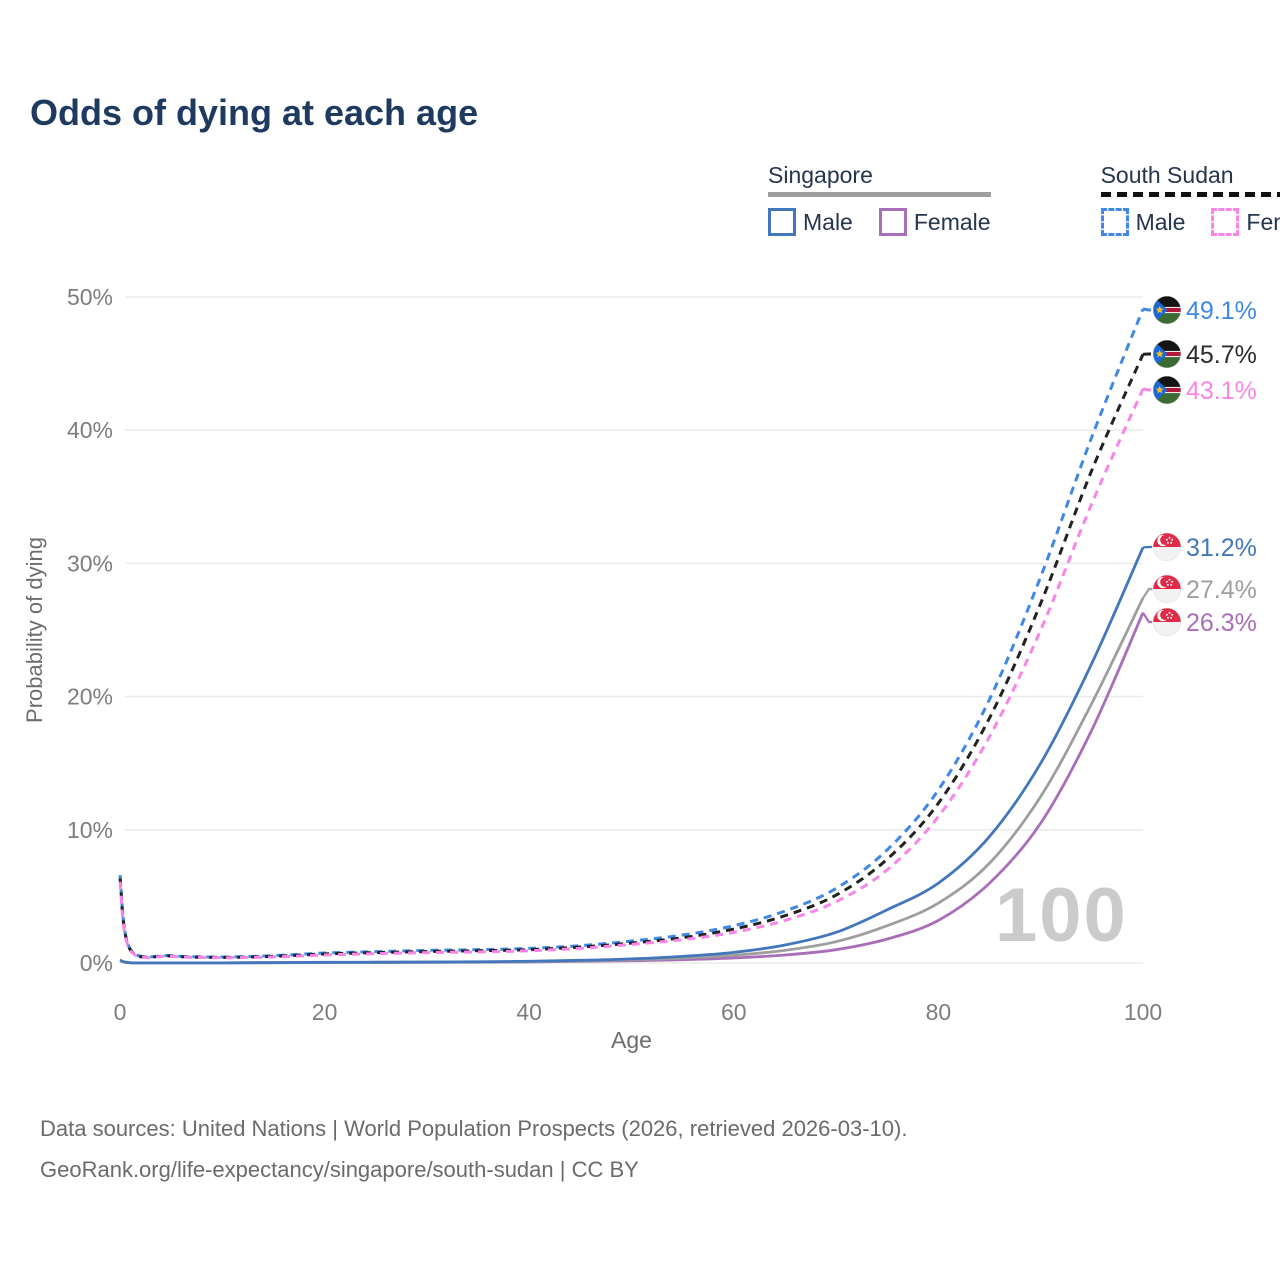  What do you see at coordinates (34, 630) in the screenshot?
I see `y-axis-title: Probability of dying` at bounding box center [34, 630].